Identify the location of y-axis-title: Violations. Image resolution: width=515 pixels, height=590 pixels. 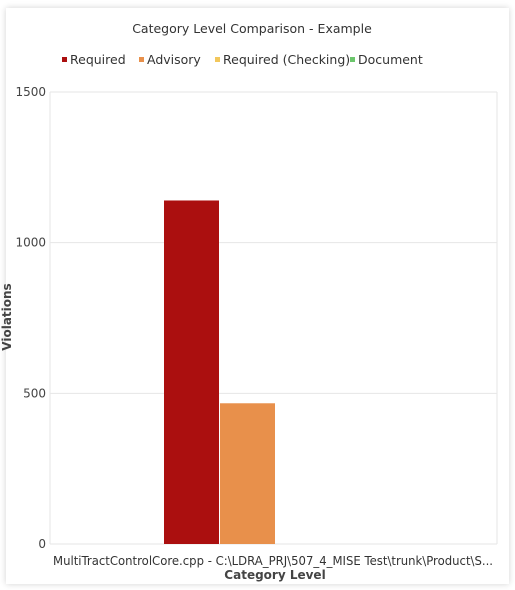
(7, 316).